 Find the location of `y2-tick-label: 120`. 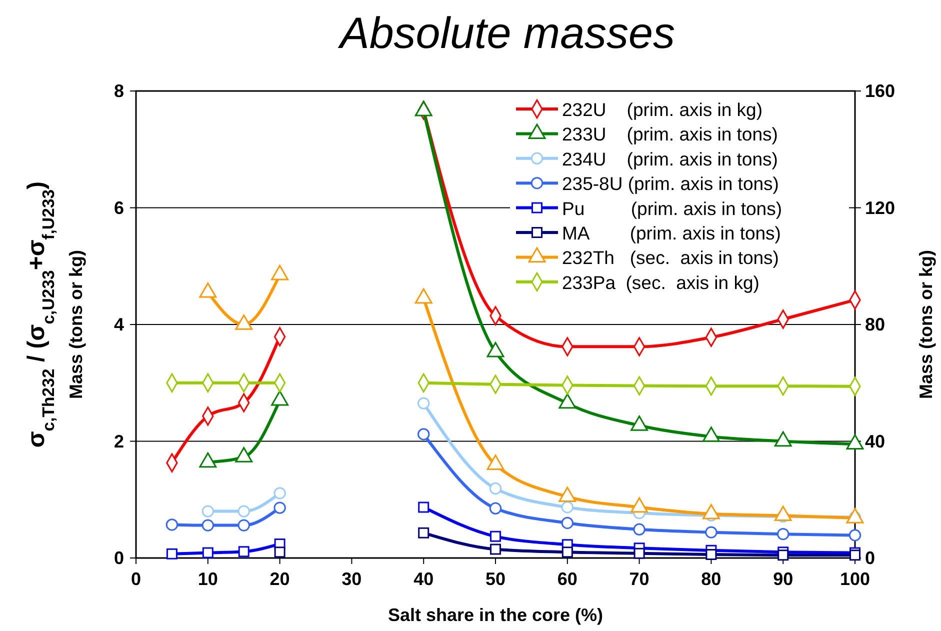

y2-tick-label: 120 is located at coordinates (880, 208).